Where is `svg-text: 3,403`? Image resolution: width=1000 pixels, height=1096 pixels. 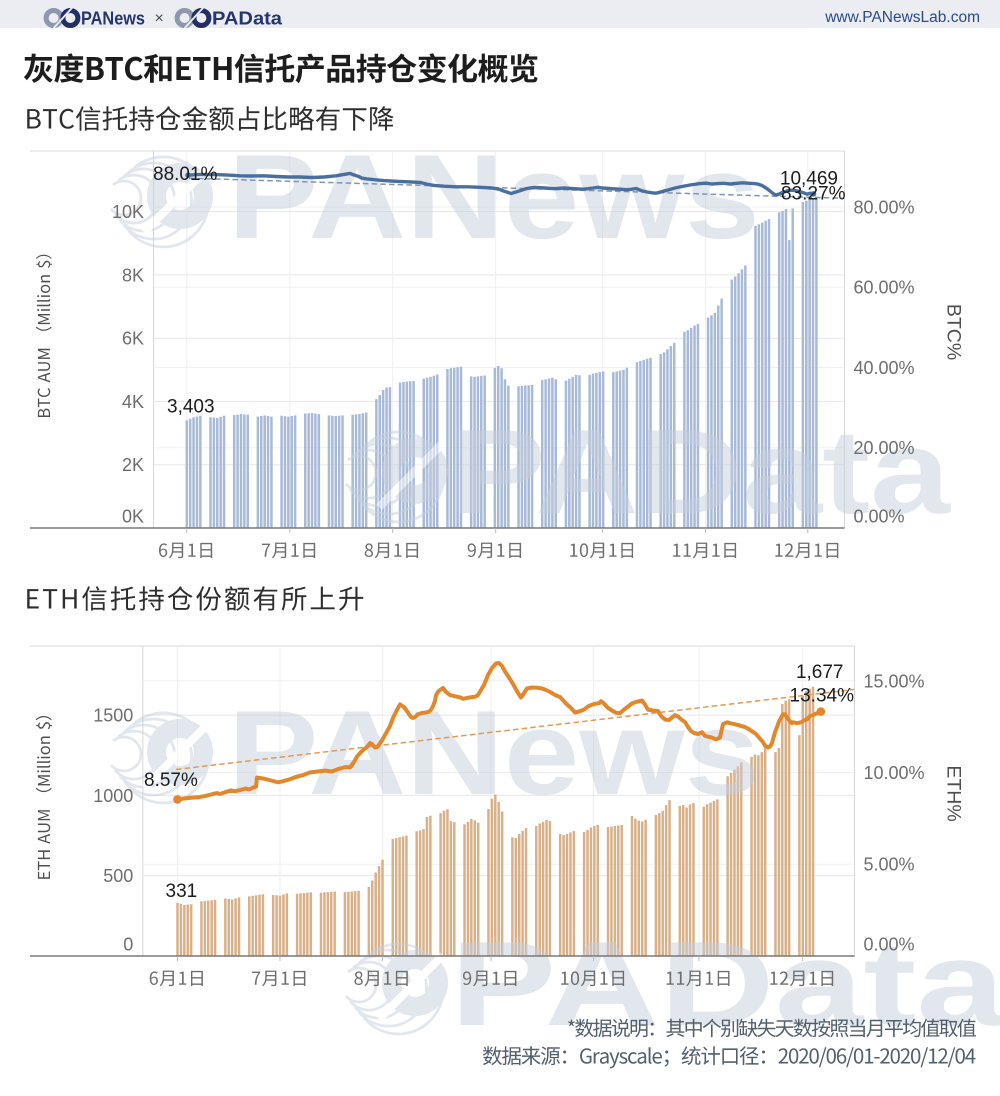
svg-text: 3,403 is located at coordinates (191, 407).